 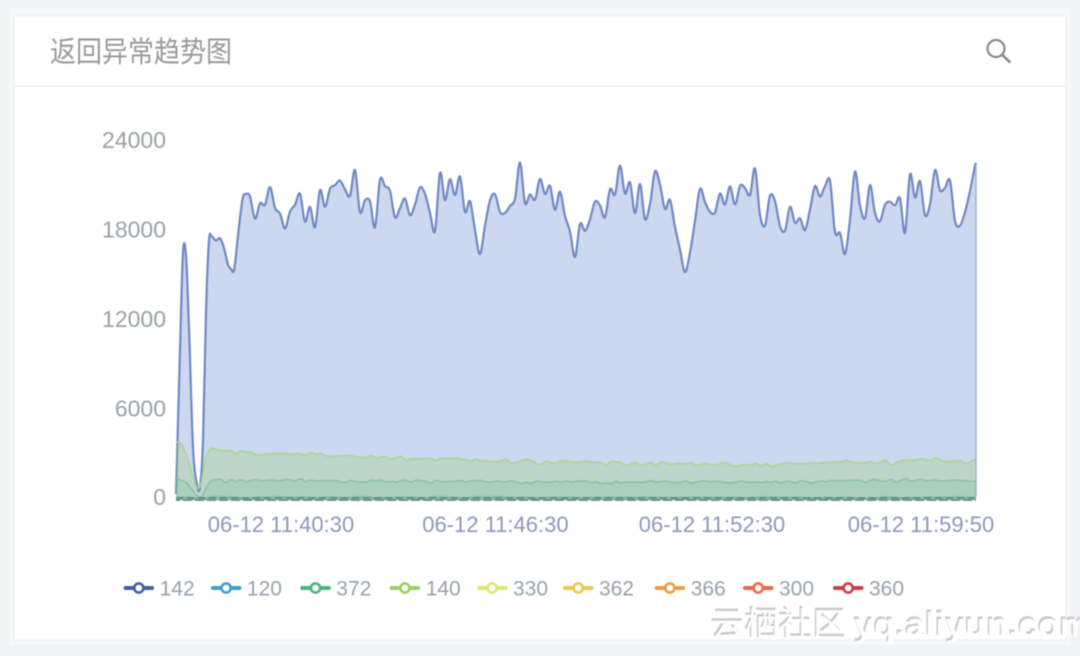 I want to click on svg-text: 330, so click(x=530, y=589).